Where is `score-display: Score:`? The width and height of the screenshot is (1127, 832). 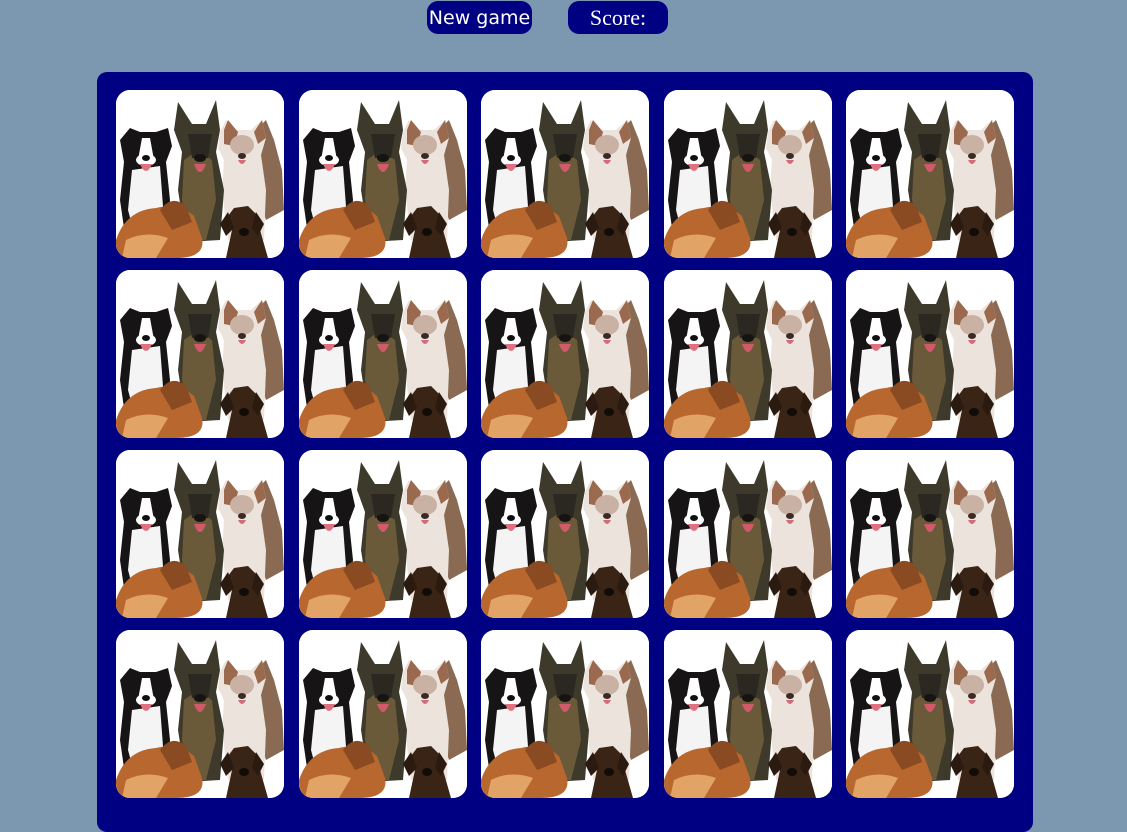
score-display: Score: is located at coordinates (618, 17).